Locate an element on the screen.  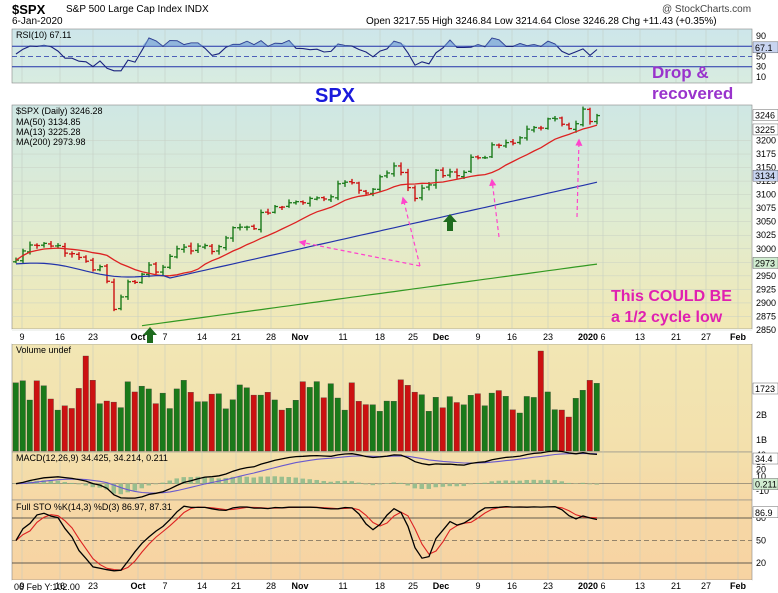
rsi-overbought-fill is located at coordinates (306, 42).